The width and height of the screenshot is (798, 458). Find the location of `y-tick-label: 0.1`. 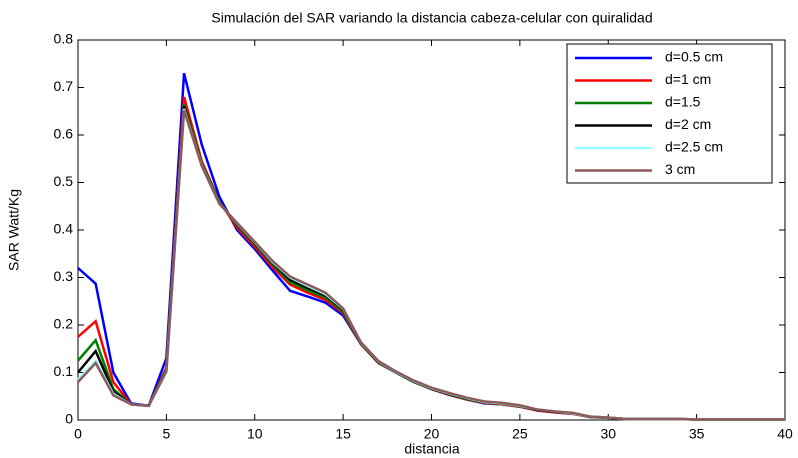

y-tick-label: 0.1 is located at coordinates (64, 371).